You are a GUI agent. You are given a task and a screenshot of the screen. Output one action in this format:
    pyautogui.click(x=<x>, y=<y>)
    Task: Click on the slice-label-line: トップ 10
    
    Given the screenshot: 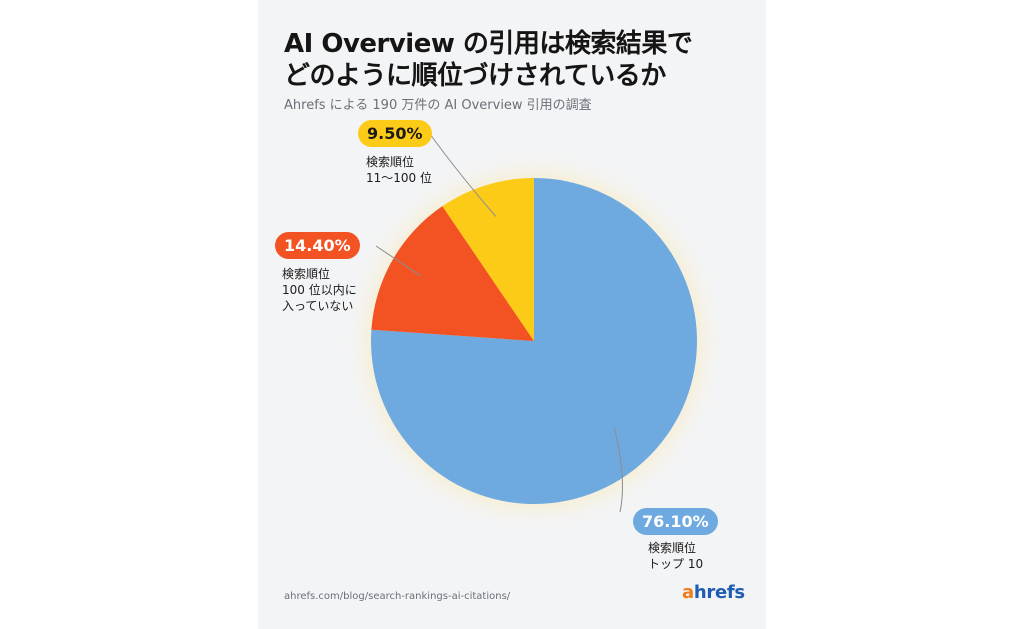 What is the action you would take?
    pyautogui.click(x=676, y=564)
    